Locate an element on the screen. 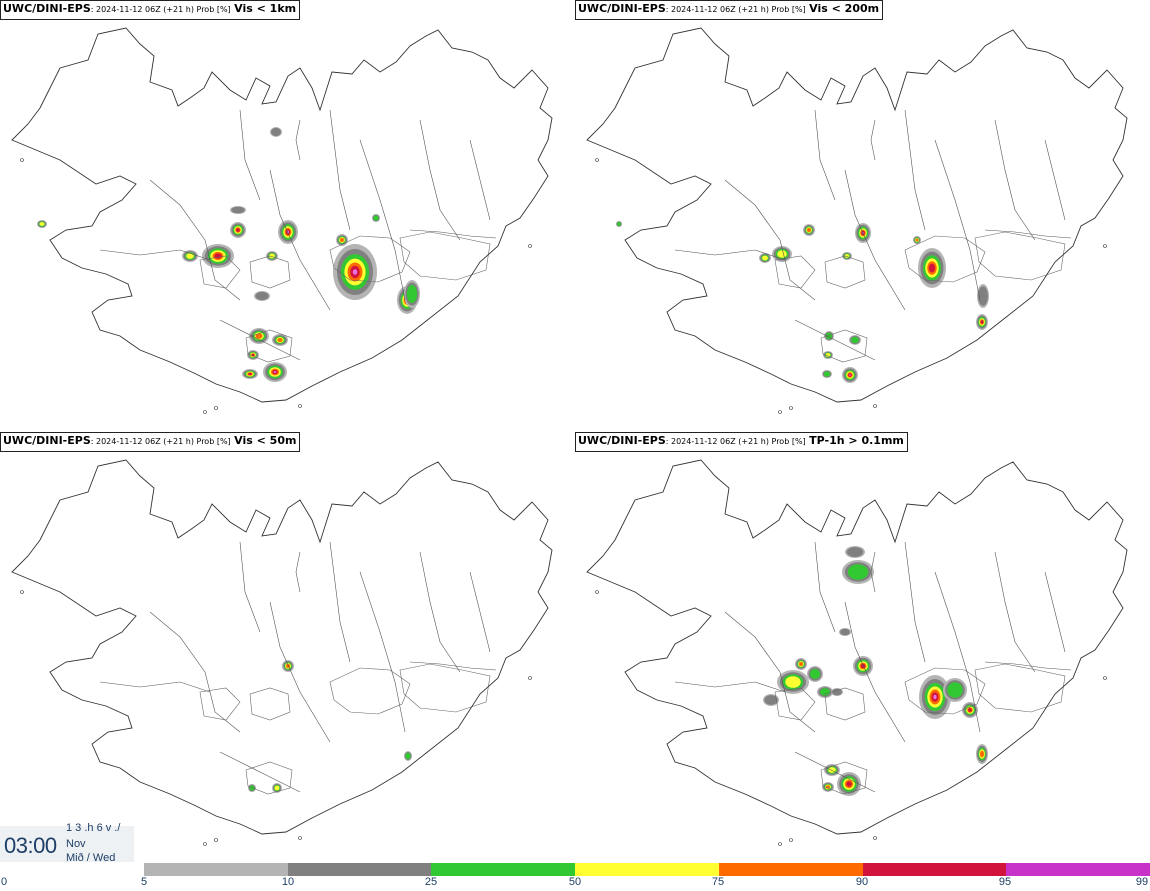 The width and height of the screenshot is (1150, 891). colorbar-tick: 0 is located at coordinates (4, 882).